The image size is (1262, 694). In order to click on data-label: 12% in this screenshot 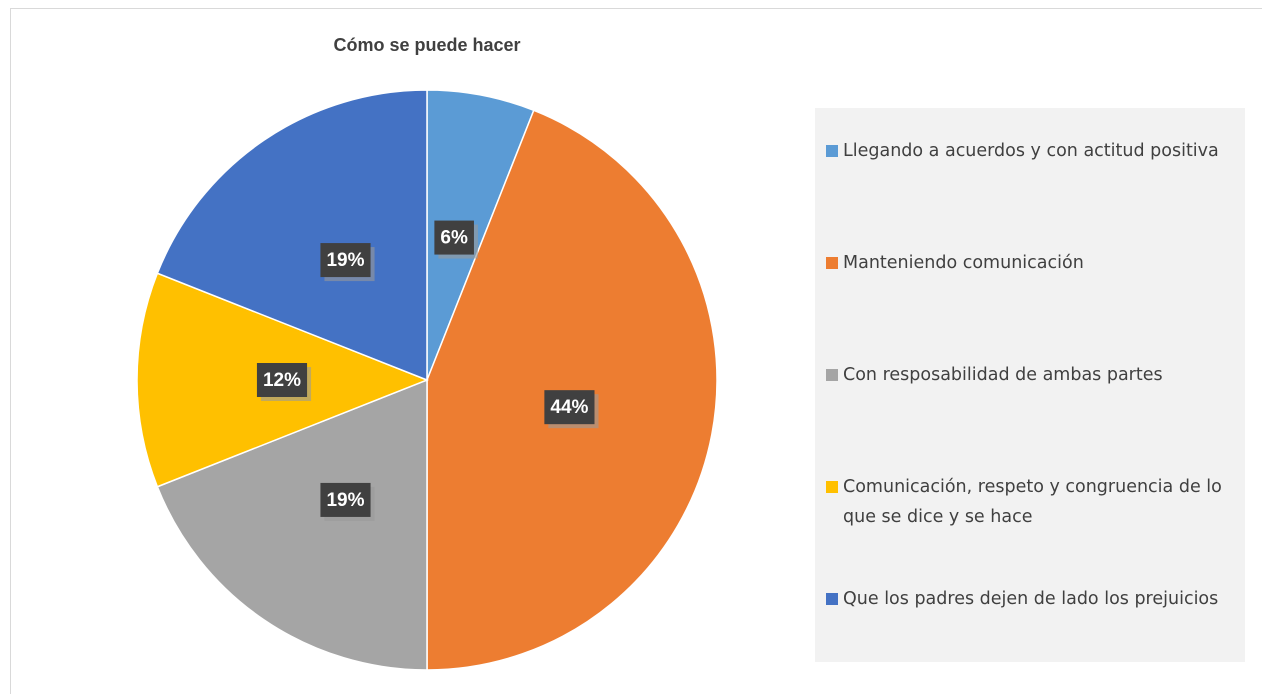, I will do `click(282, 380)`.